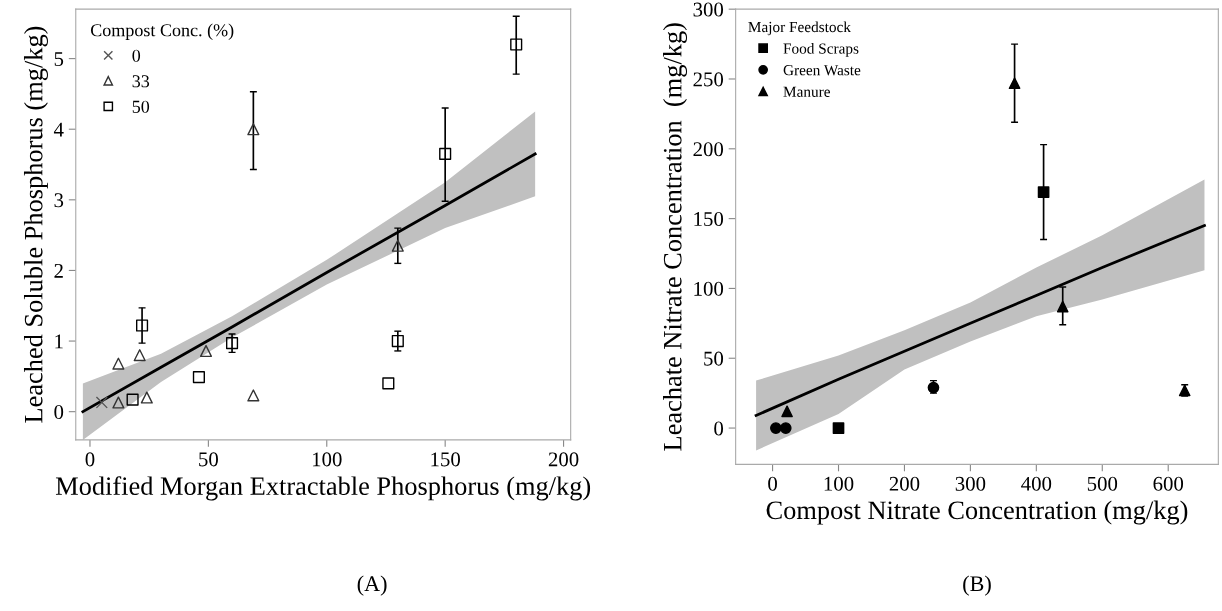 The height and width of the screenshot is (611, 1222). Describe the element at coordinates (35, 224) in the screenshot. I see `y-axis-title: Leached Soluble Phosphorus (mg/kg)` at that location.